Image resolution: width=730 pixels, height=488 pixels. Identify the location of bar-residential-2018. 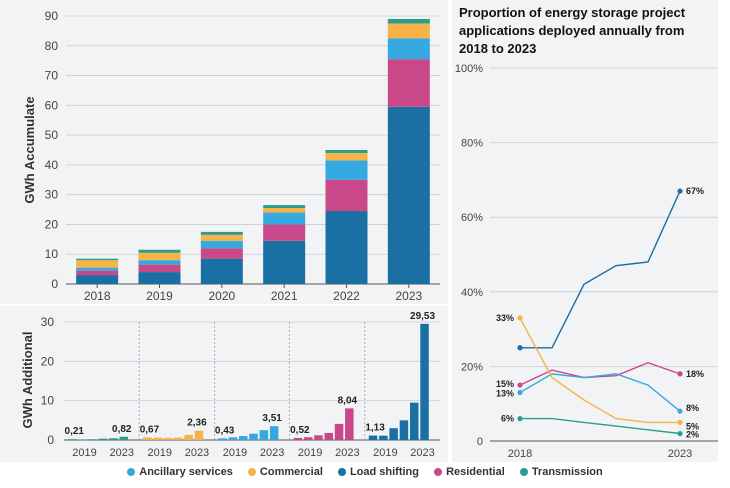
(298, 438).